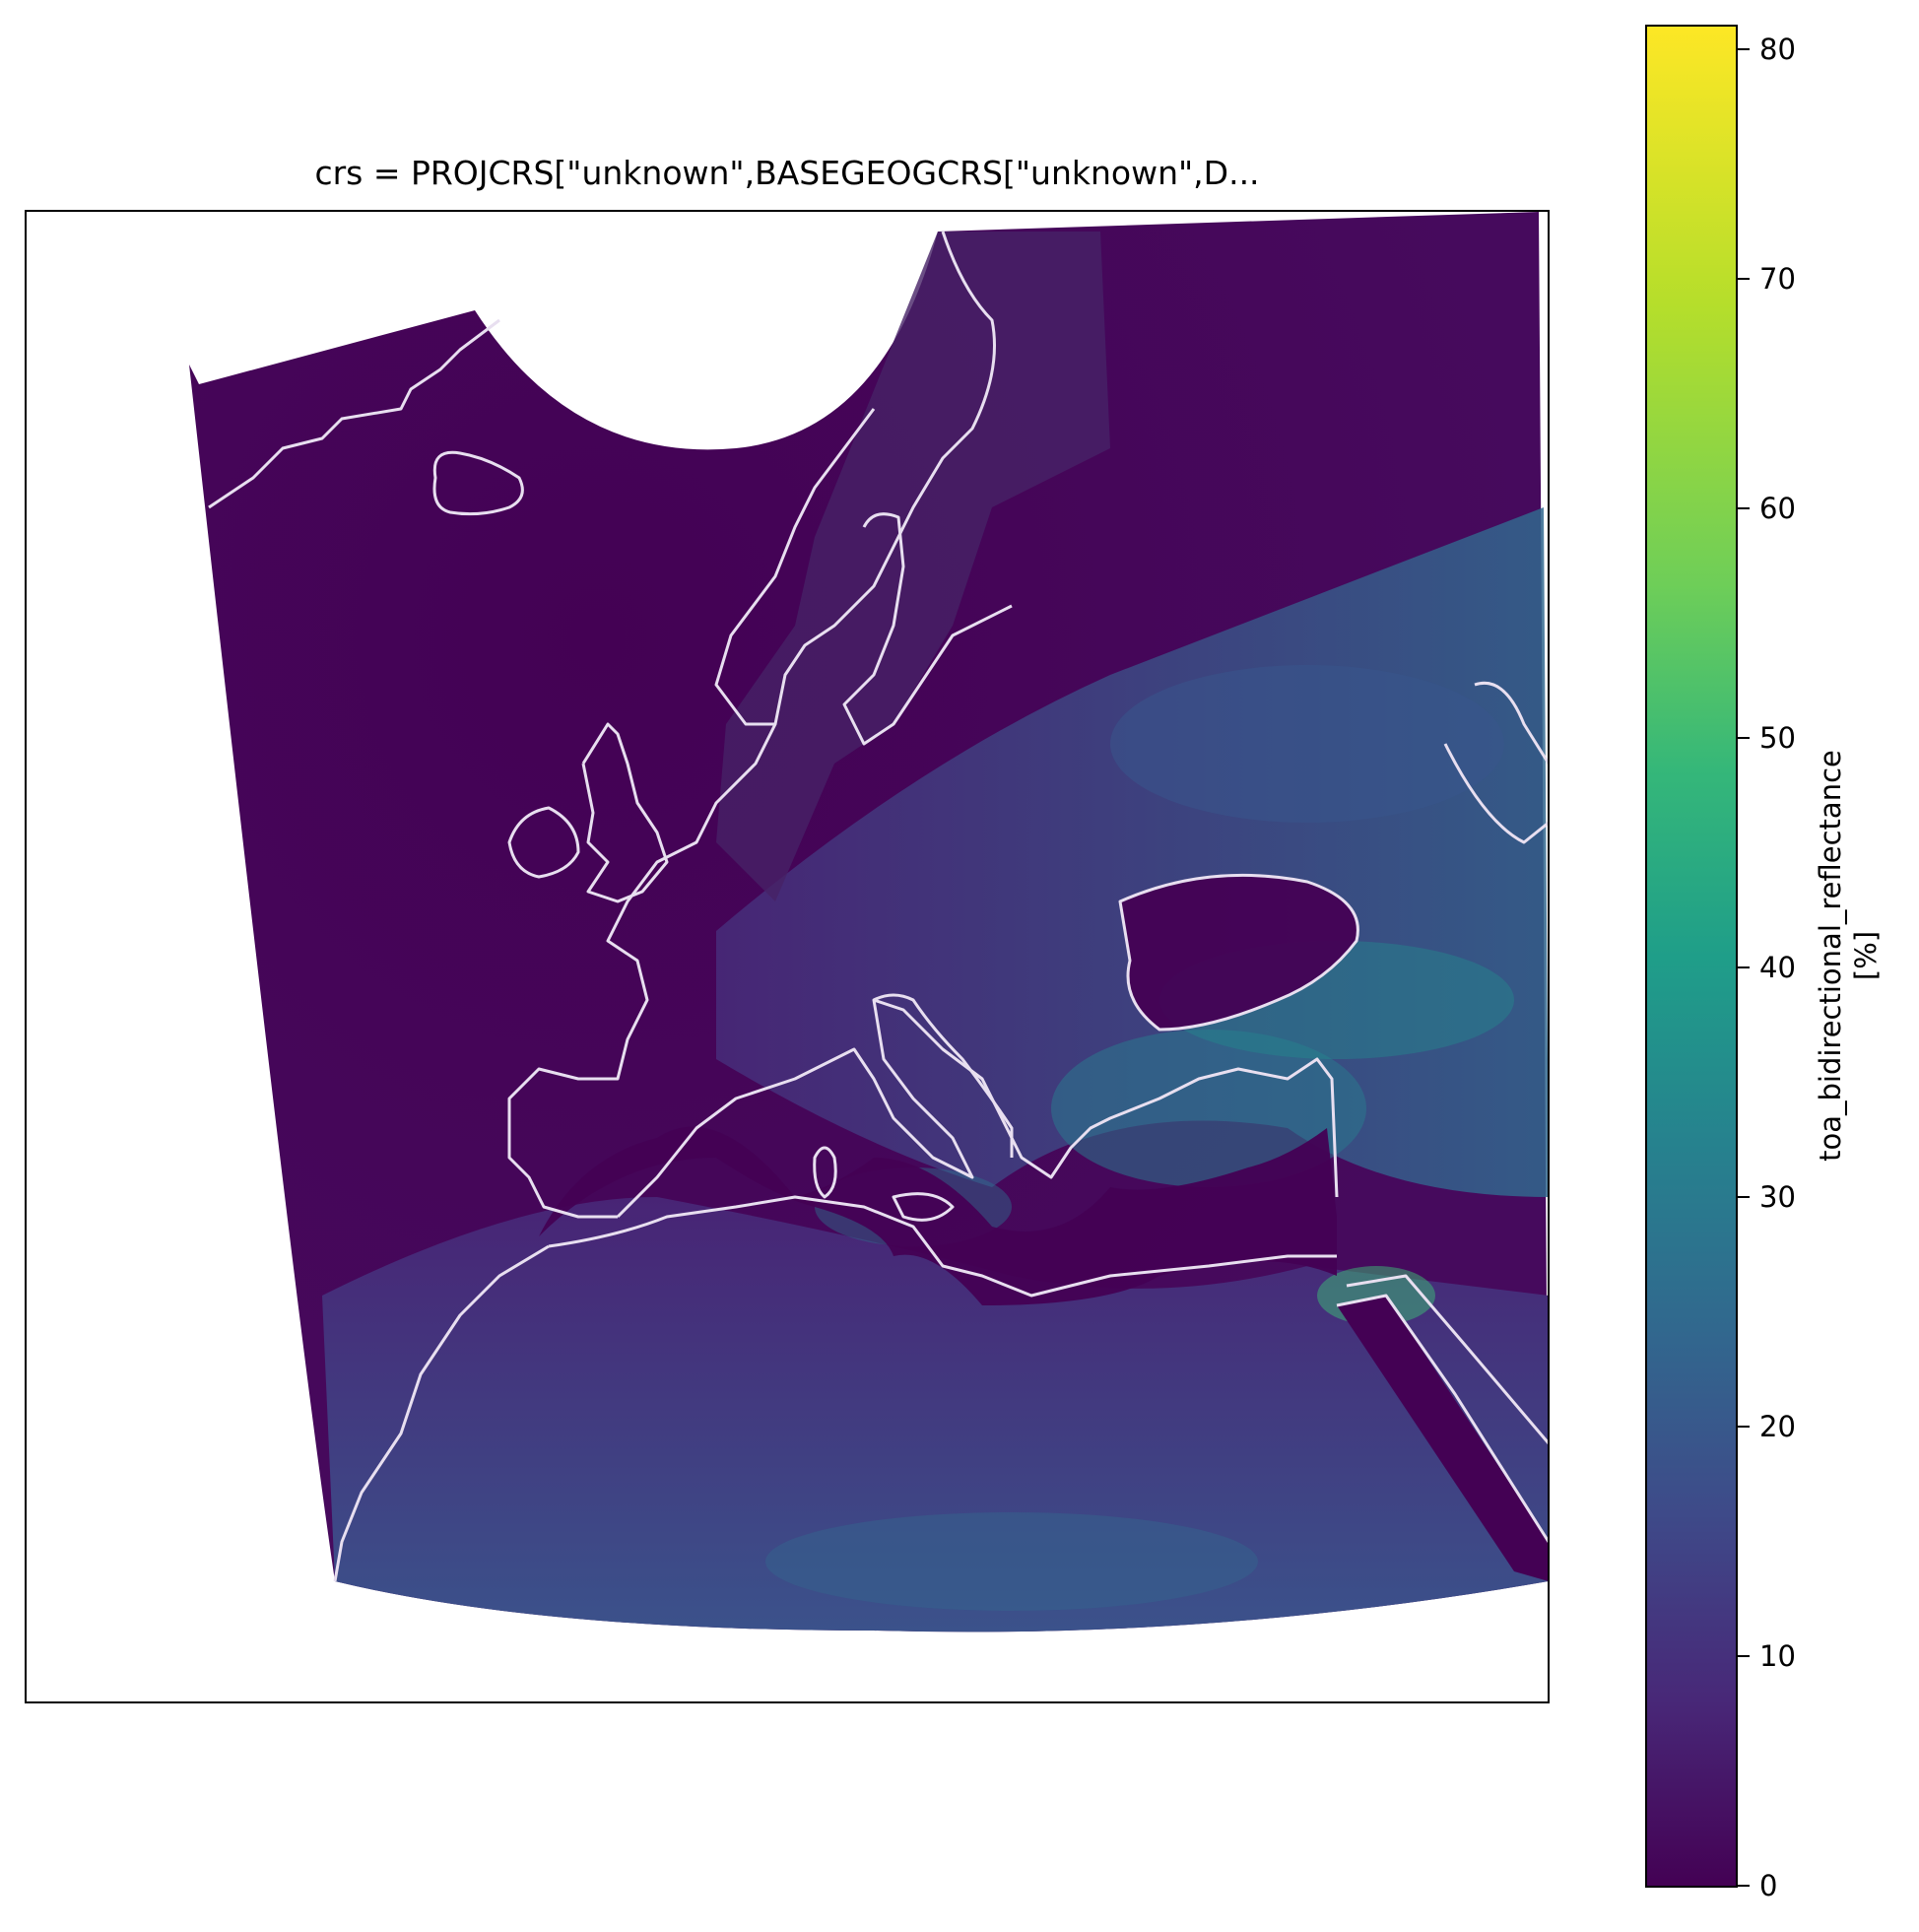  Describe the element at coordinates (1778, 49) in the screenshot. I see `colorbar-tick-label: 80` at that location.